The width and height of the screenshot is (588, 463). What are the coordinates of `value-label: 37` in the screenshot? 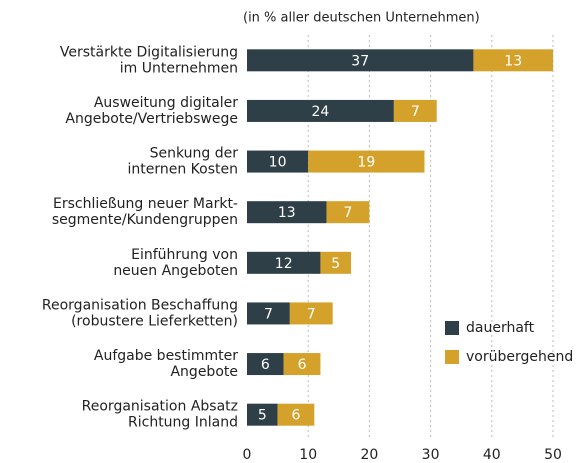 It's located at (360, 61).